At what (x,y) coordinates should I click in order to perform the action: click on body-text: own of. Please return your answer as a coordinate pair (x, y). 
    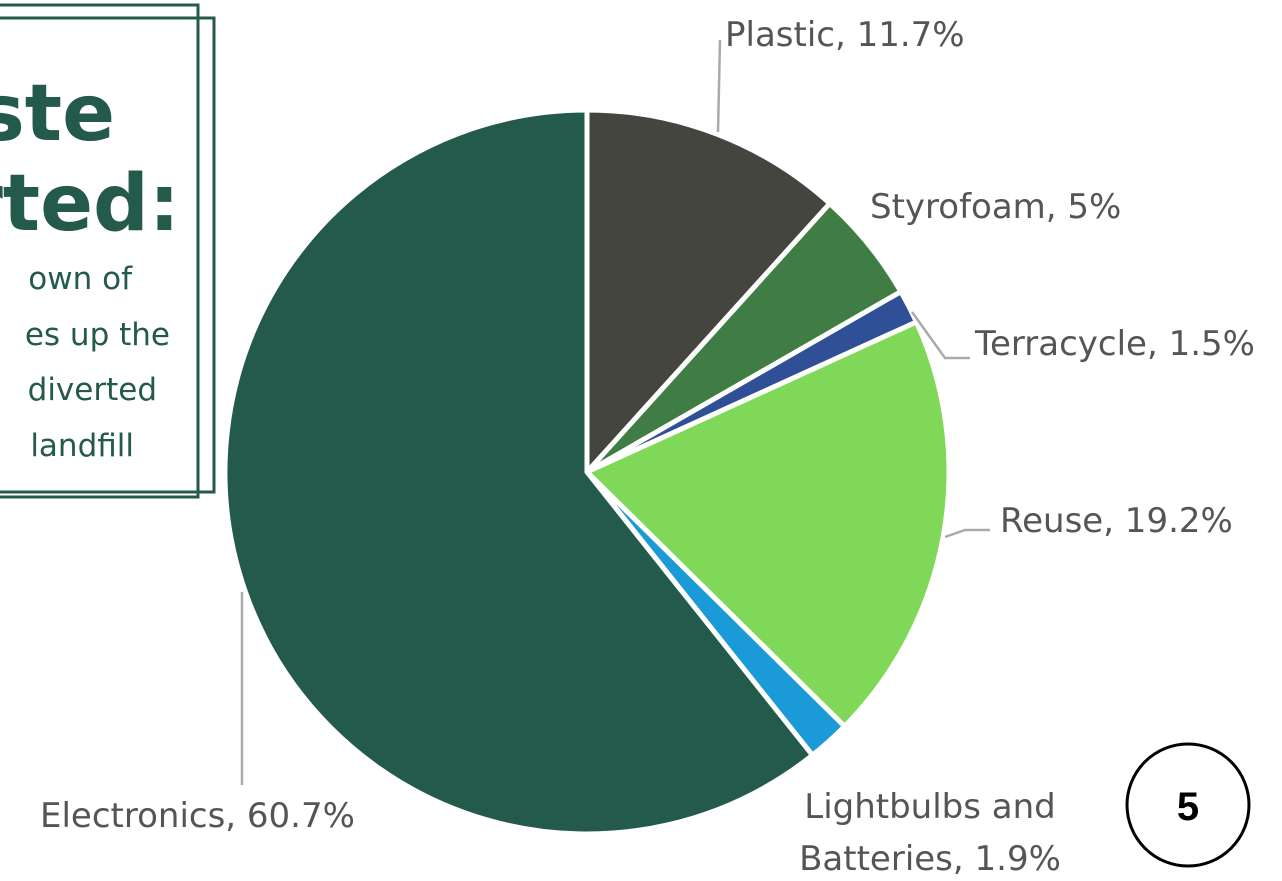
    Looking at the image, I should click on (80, 279).